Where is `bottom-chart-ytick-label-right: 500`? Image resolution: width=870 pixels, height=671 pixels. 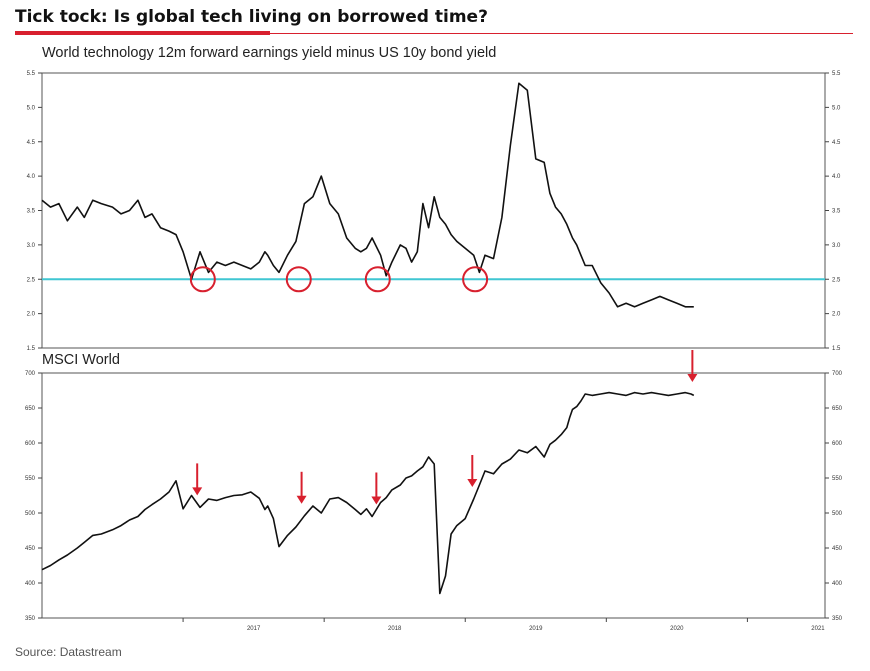 bottom-chart-ytick-label-right: 500 is located at coordinates (837, 514).